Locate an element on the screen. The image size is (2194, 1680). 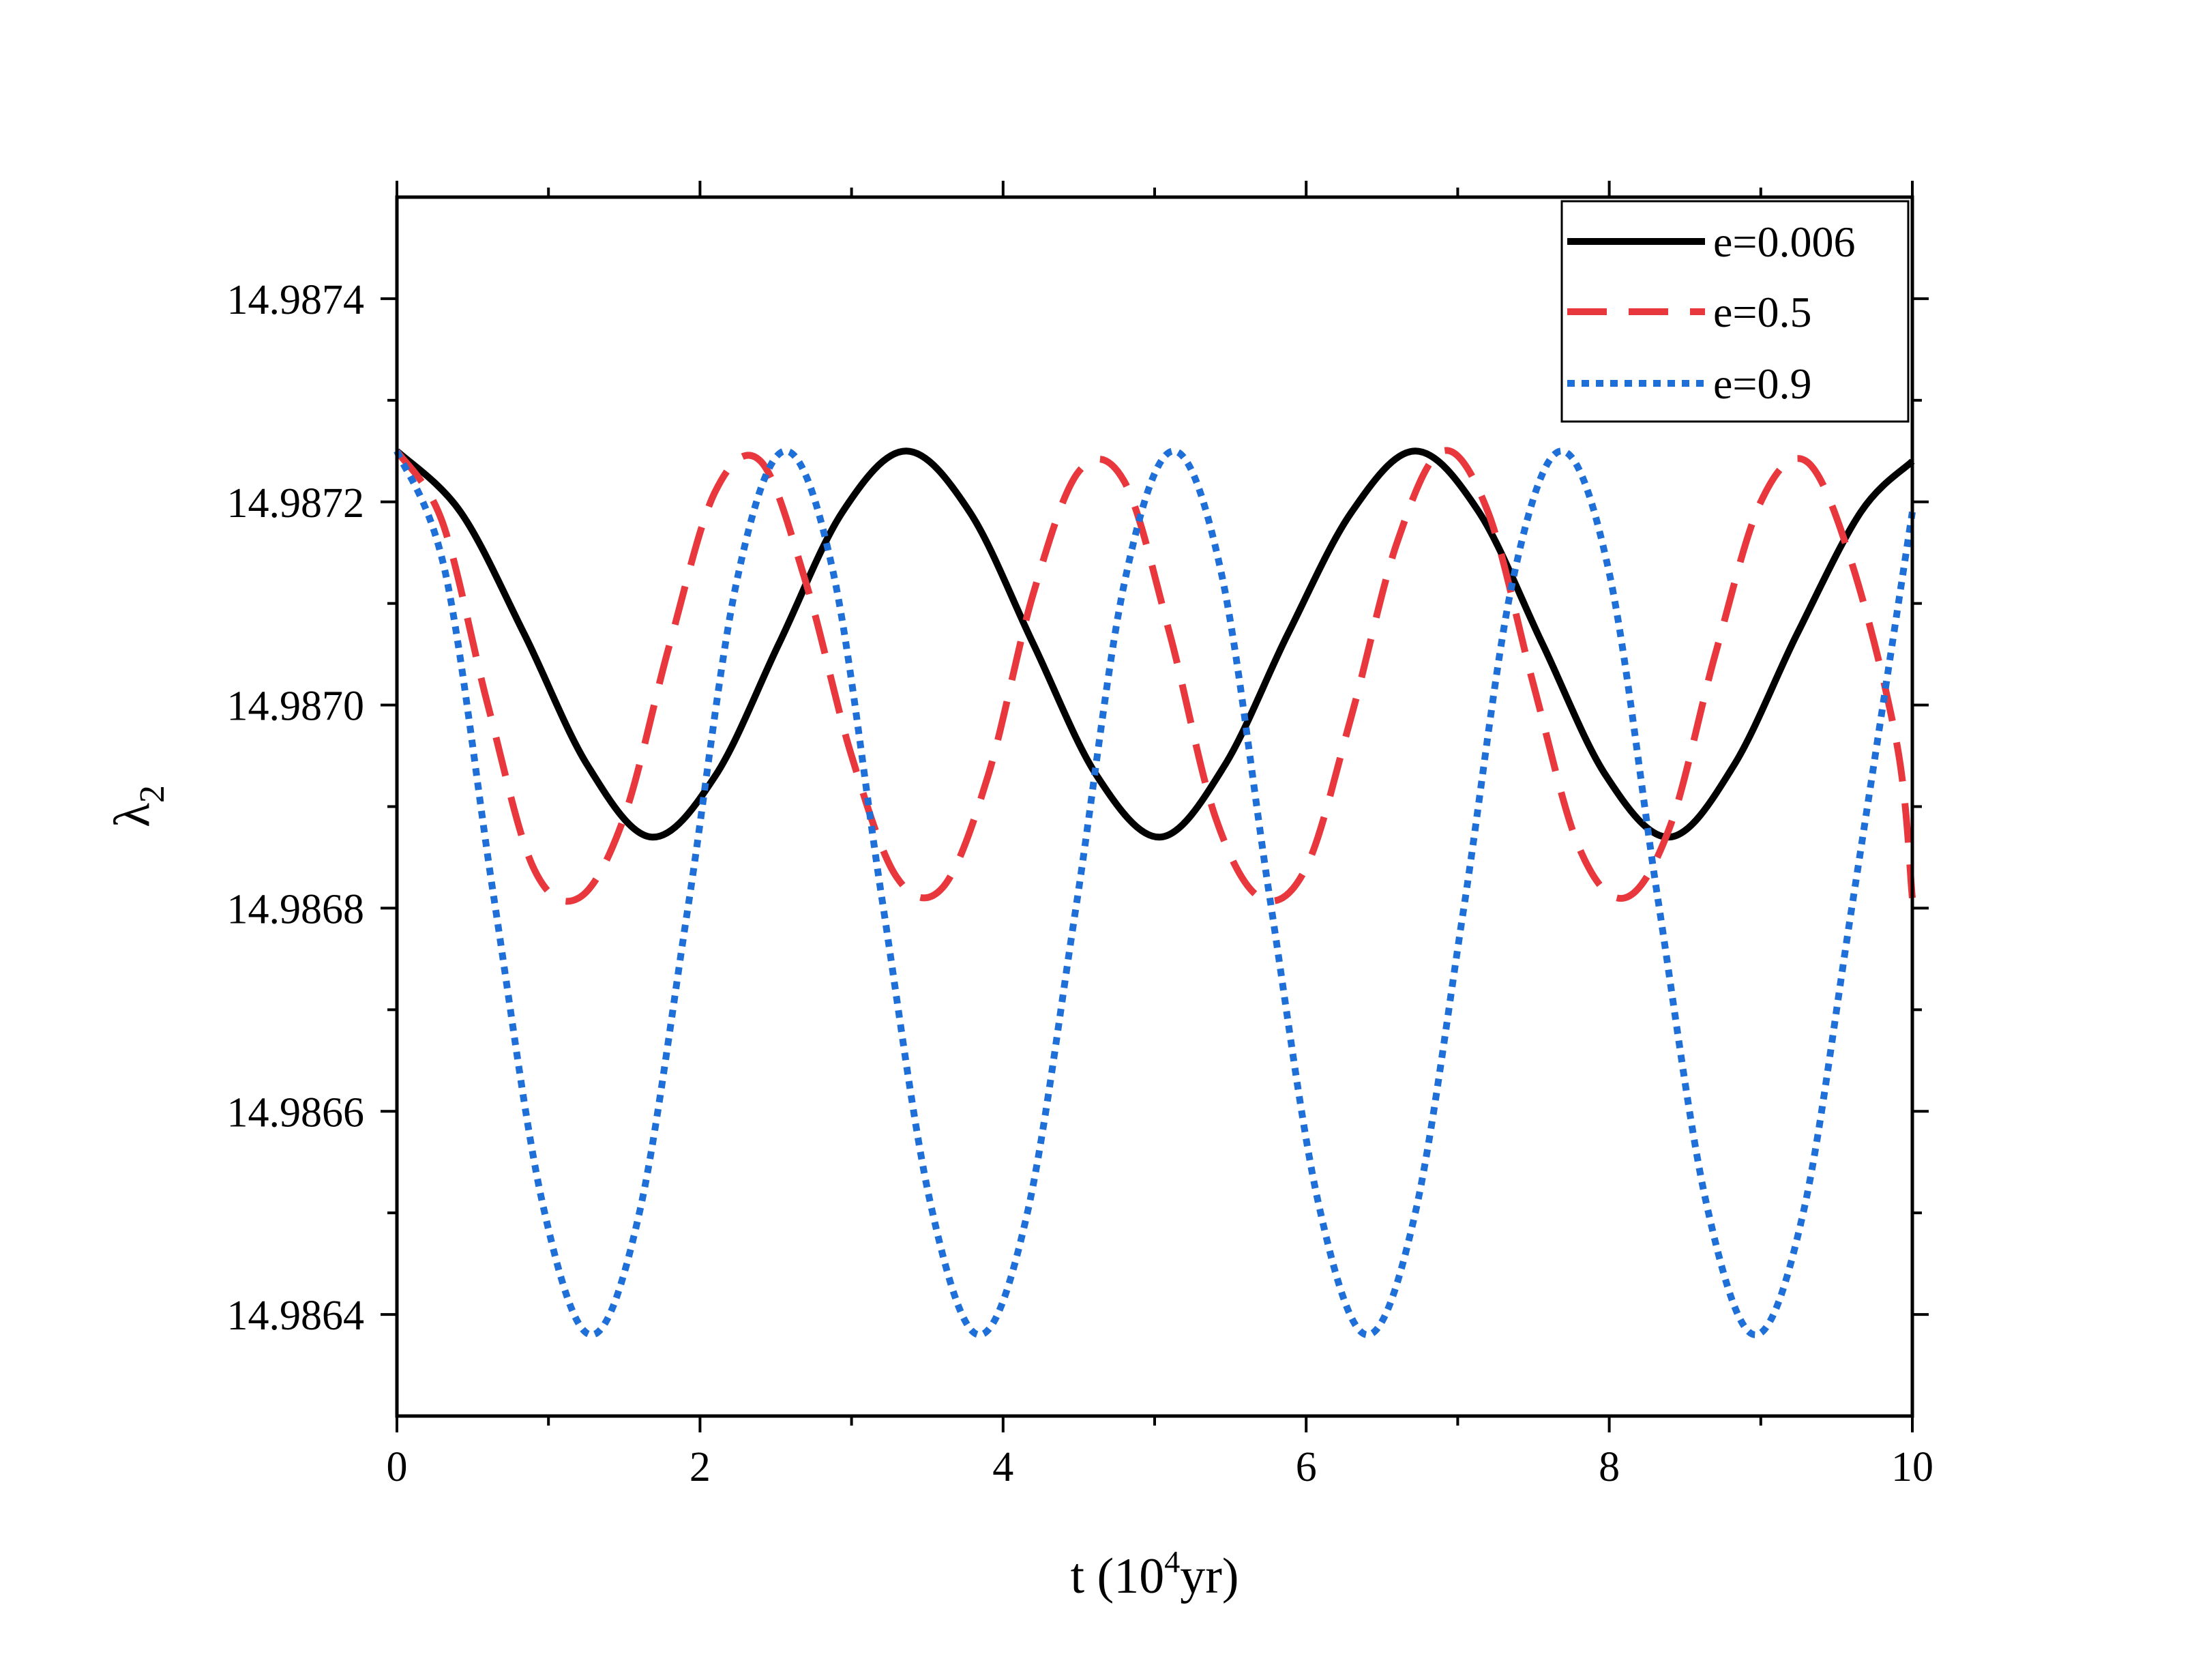
y-tick-label: 14.9874 is located at coordinates (296, 300).